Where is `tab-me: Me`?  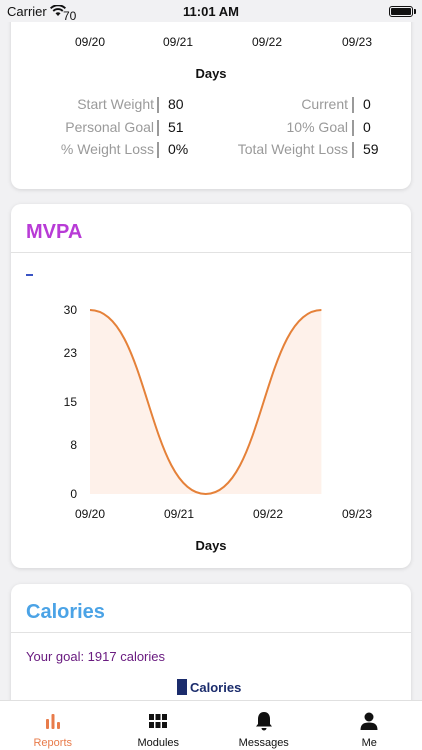
tab-me: Me is located at coordinates (369, 725).